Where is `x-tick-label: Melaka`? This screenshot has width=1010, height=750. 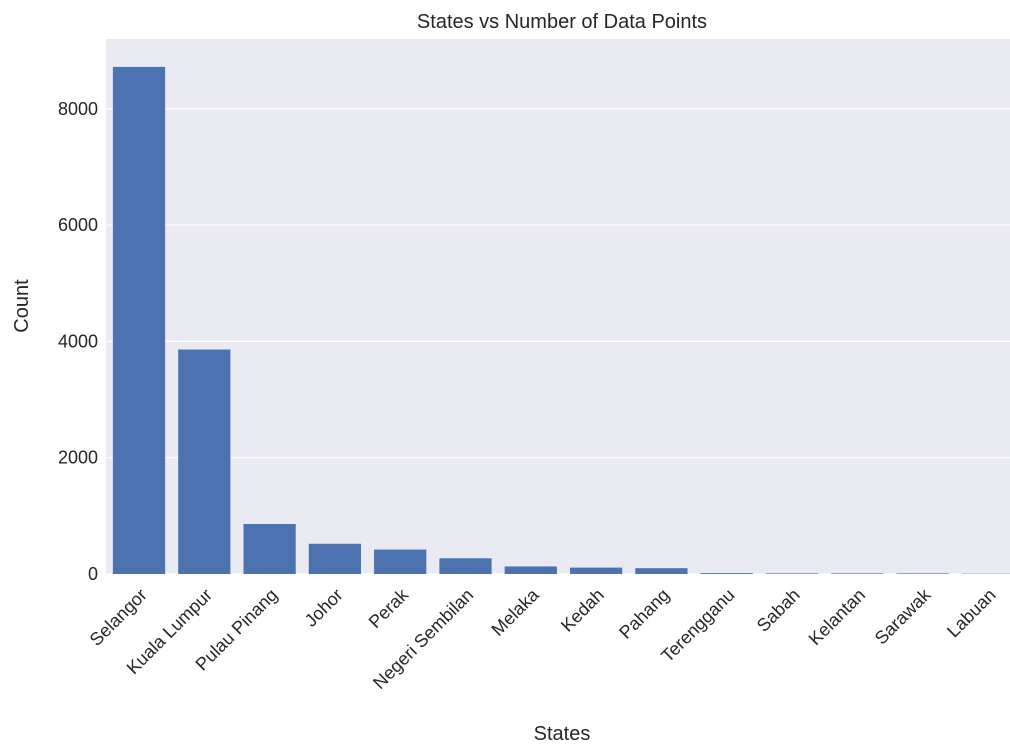 x-tick-label: Melaka is located at coordinates (515, 612).